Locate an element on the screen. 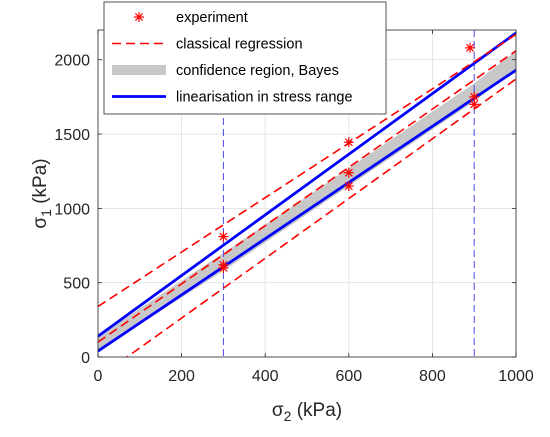  legend-entry-experiment: experiment is located at coordinates (191, 18).